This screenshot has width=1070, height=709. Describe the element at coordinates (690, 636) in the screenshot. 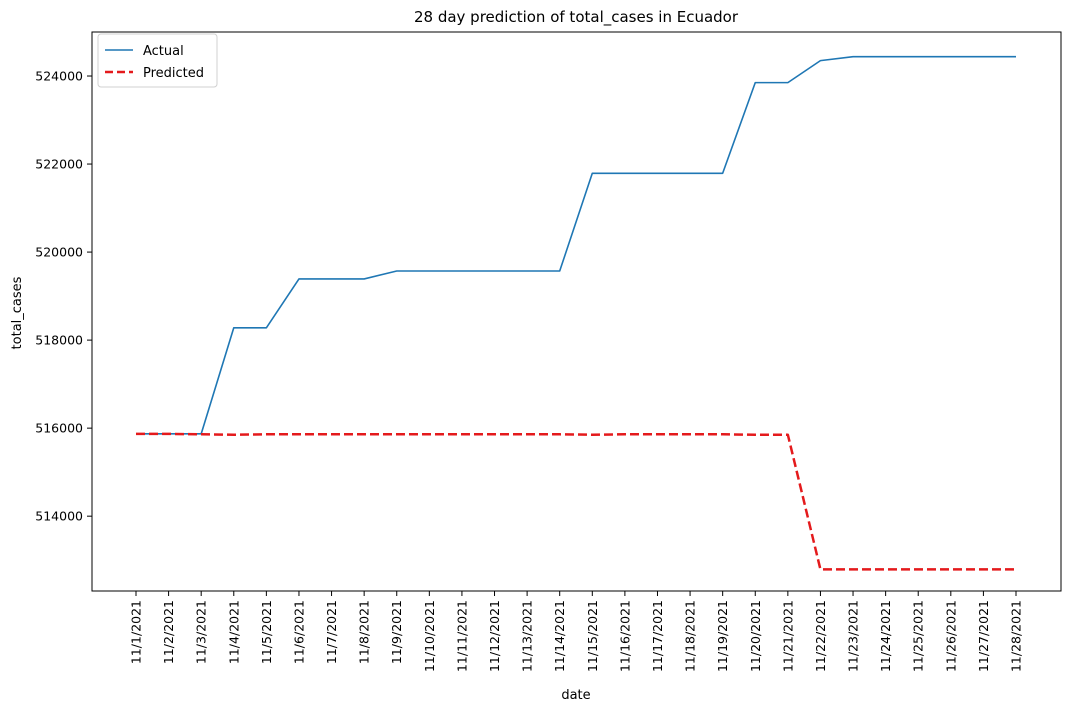

I see `x-tick-label: 11/18/2021` at that location.